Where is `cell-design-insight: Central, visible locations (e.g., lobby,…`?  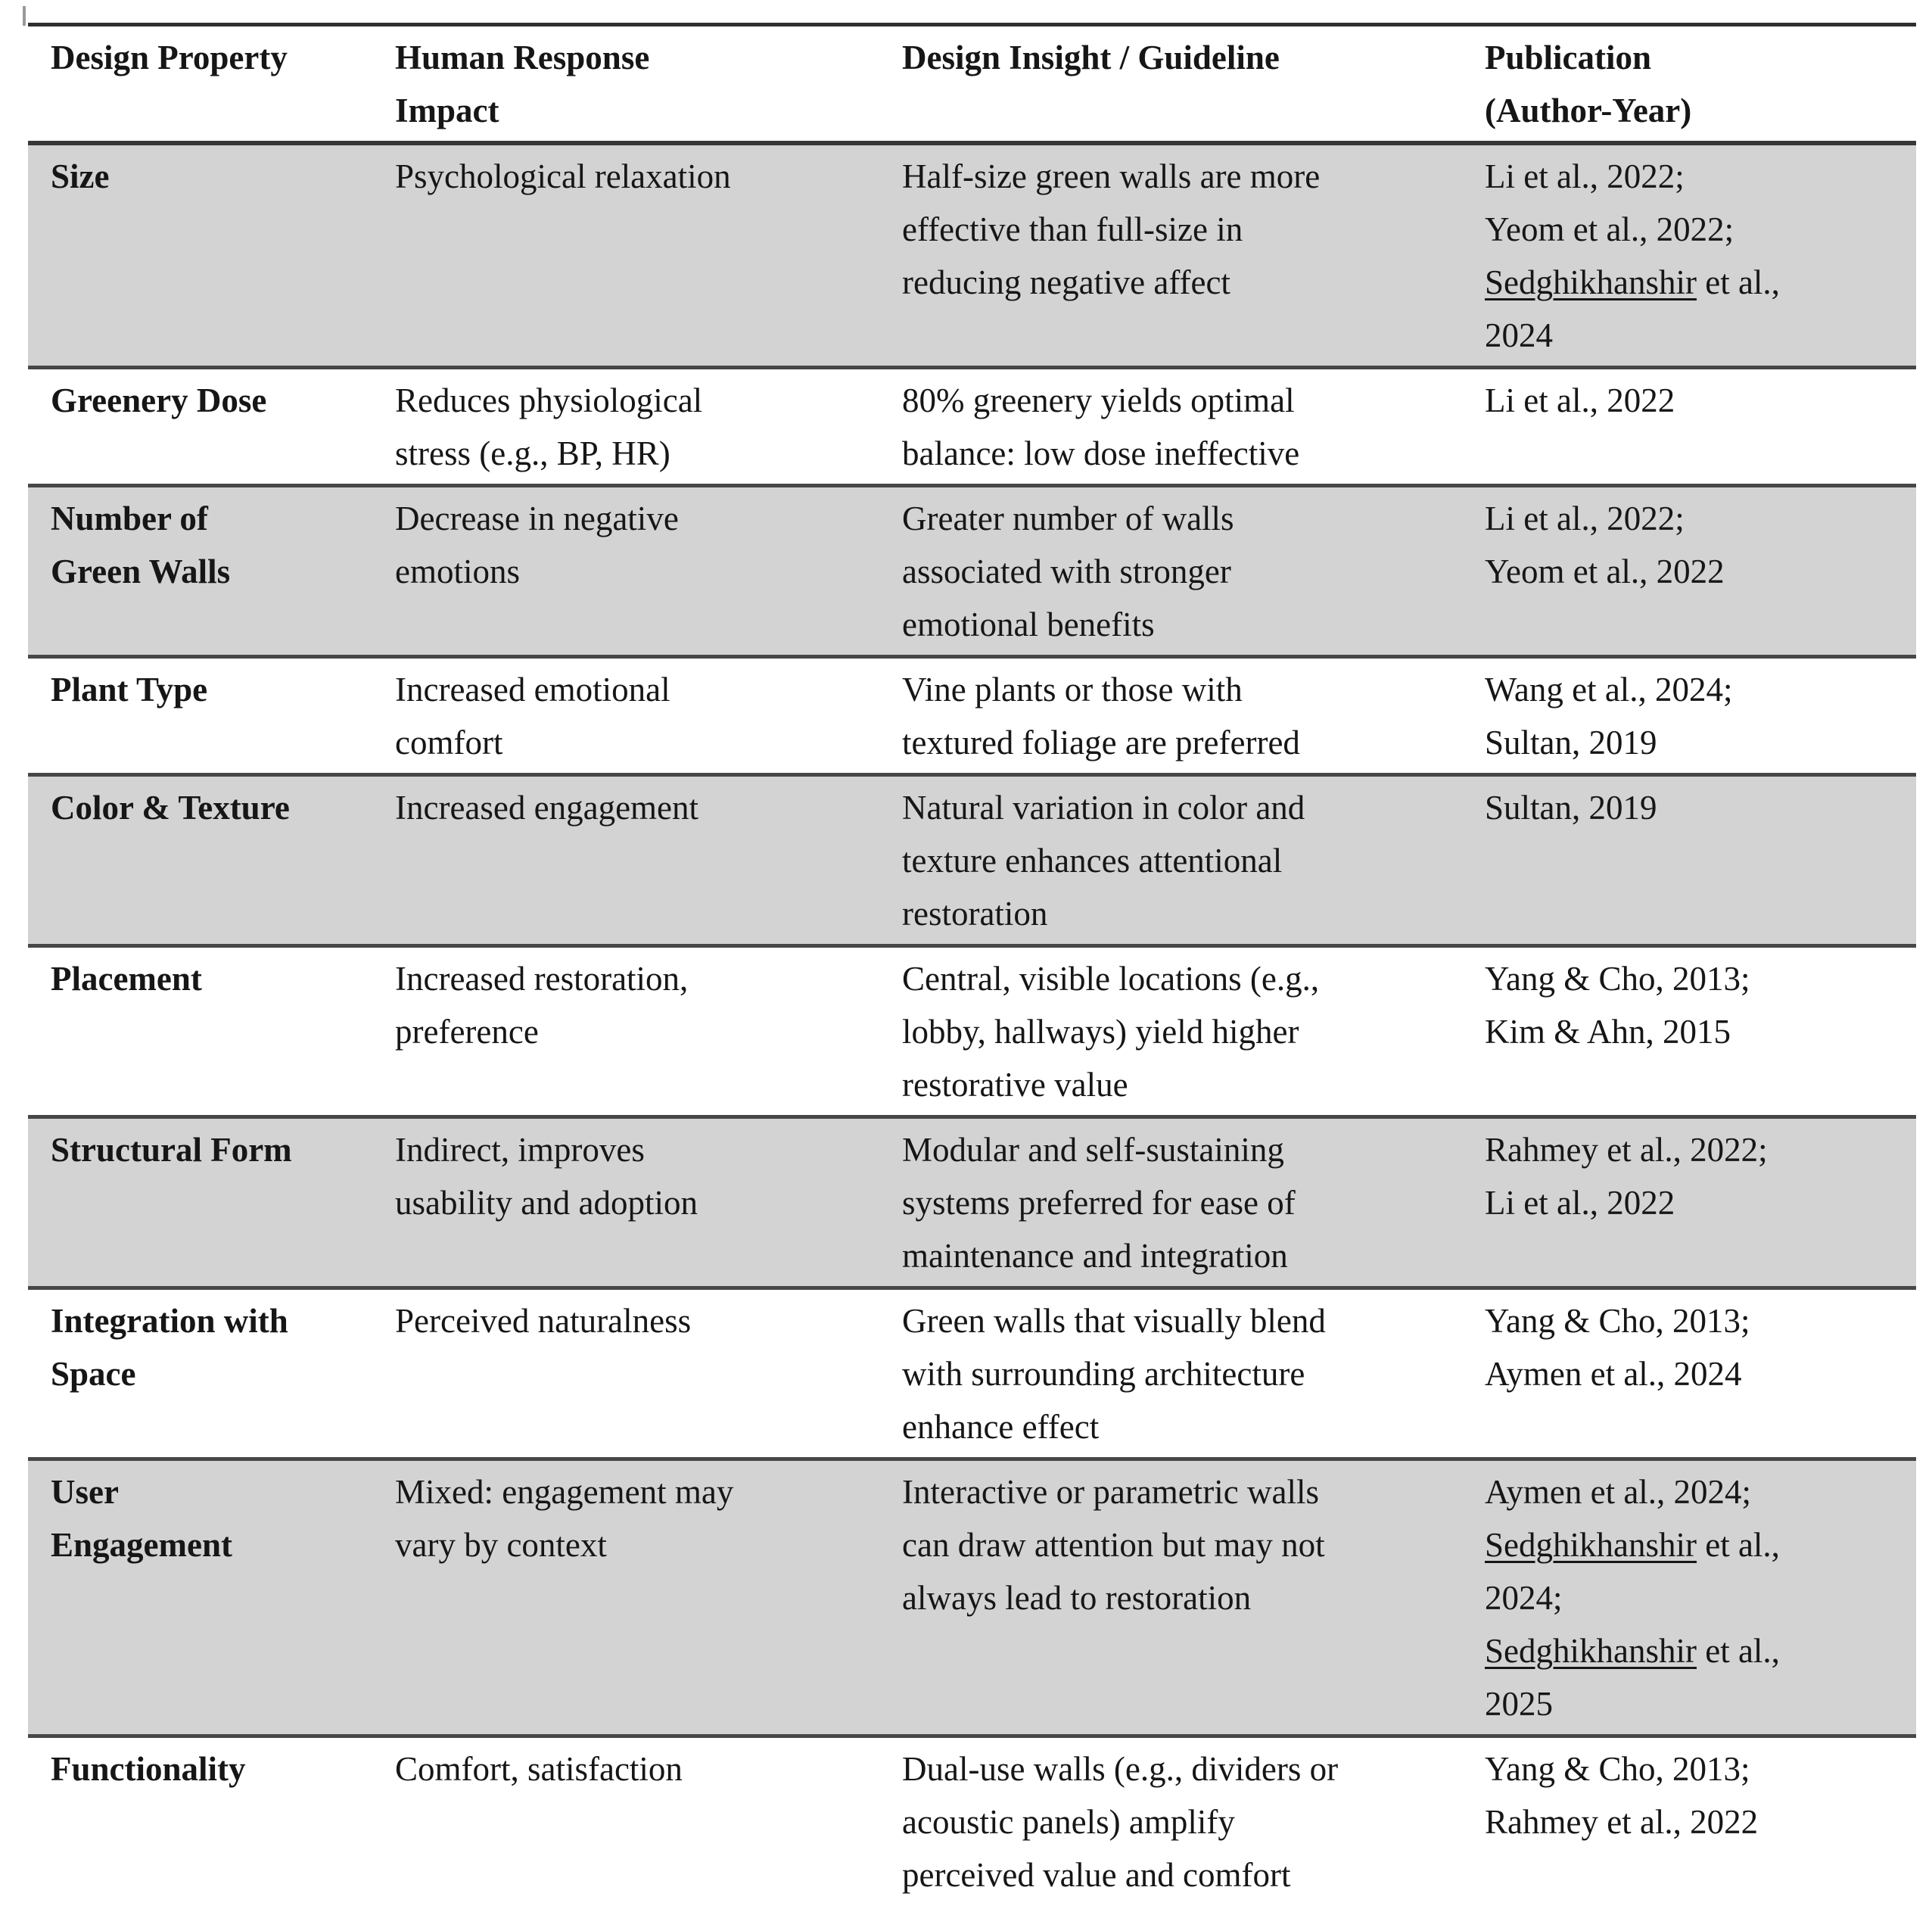 cell-design-insight: Central, visible locations (e.g., lobby,… is located at coordinates (1111, 1032).